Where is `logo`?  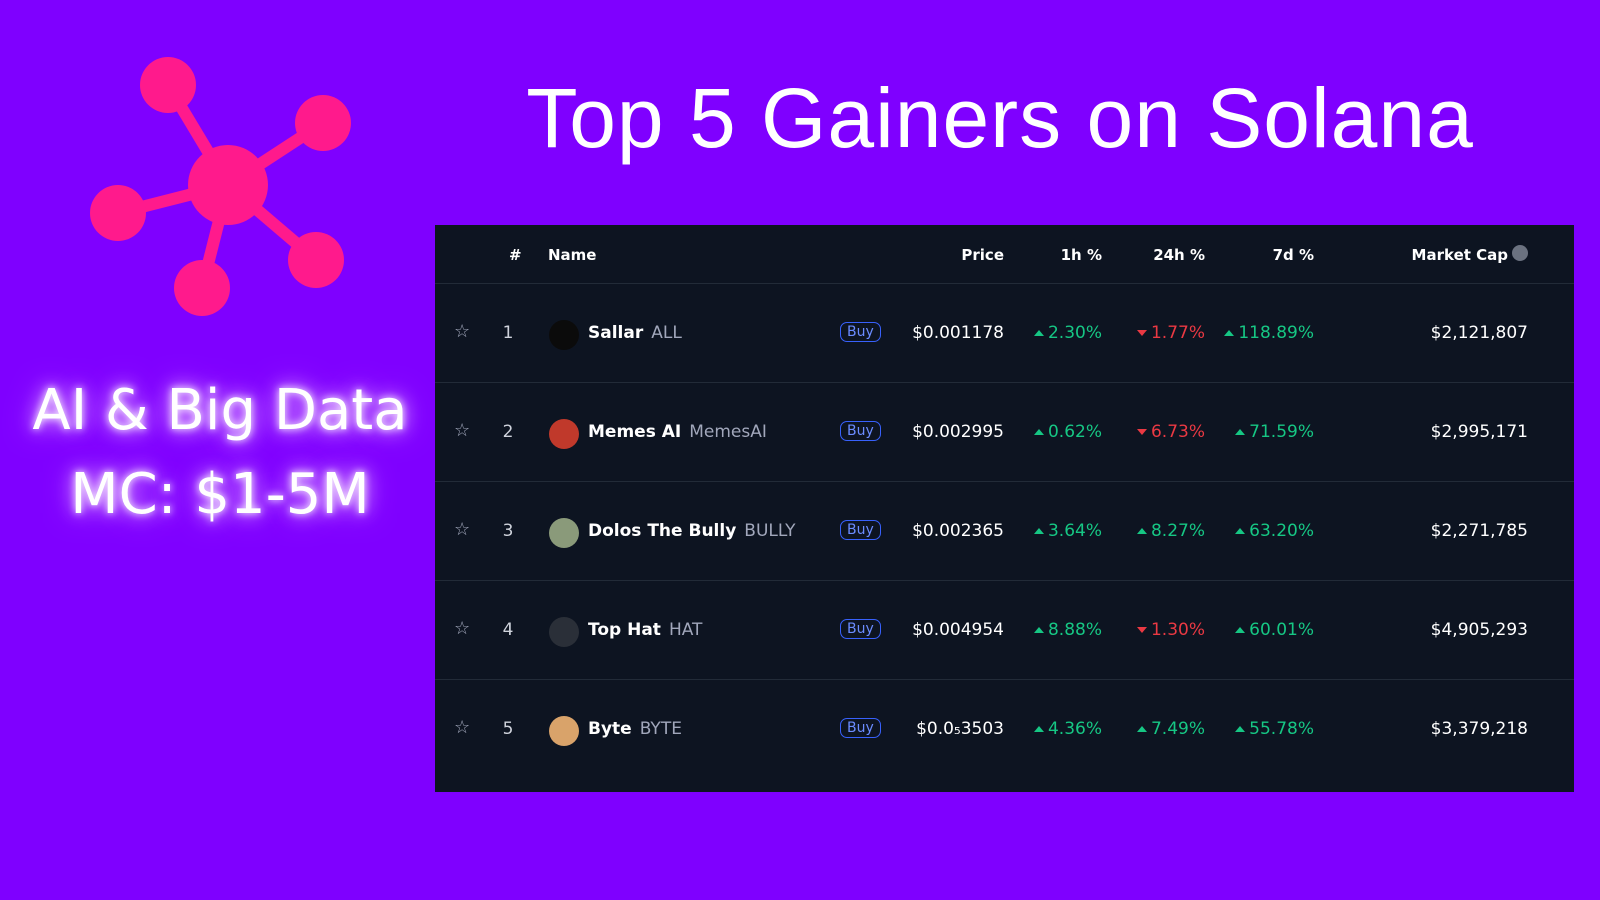
logo is located at coordinates (220, 186).